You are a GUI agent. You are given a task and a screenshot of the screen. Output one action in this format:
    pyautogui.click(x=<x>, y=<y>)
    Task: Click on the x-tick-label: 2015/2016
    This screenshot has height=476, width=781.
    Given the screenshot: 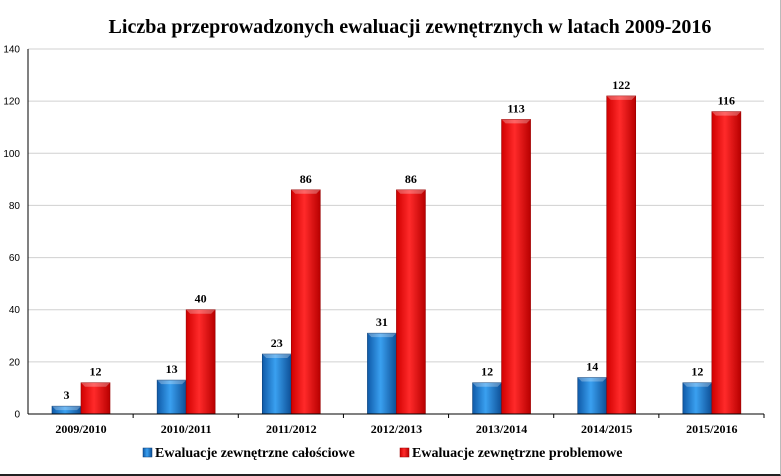 What is the action you would take?
    pyautogui.click(x=711, y=429)
    